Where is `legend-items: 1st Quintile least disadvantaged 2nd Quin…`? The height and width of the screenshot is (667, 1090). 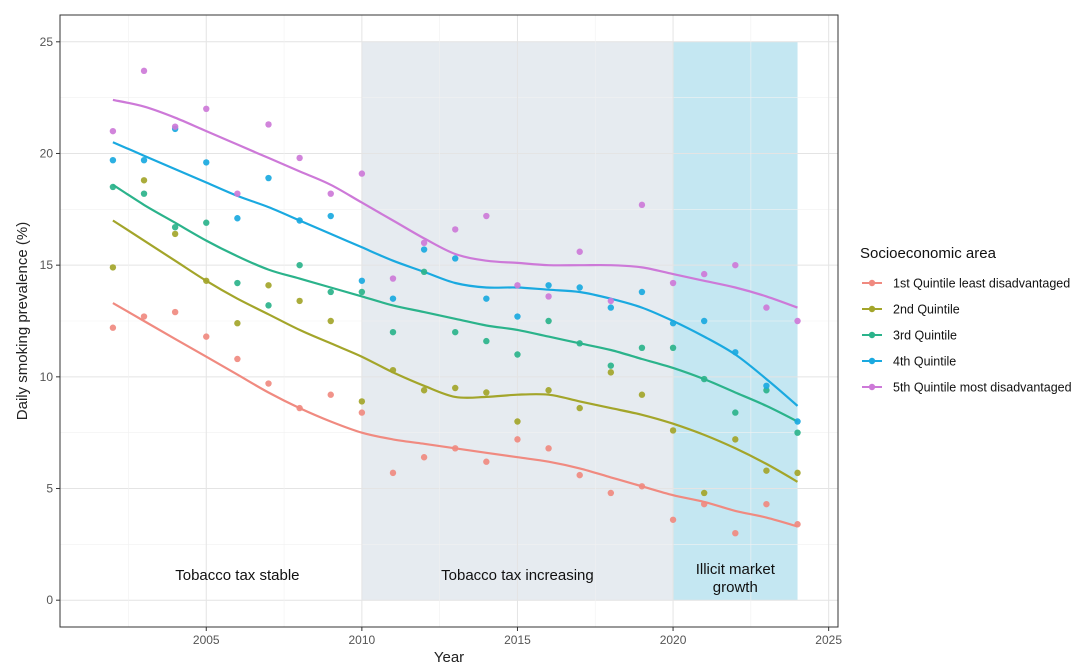
legend-items: 1st Quintile least disadvantaged 2nd Quin… is located at coordinates (967, 336).